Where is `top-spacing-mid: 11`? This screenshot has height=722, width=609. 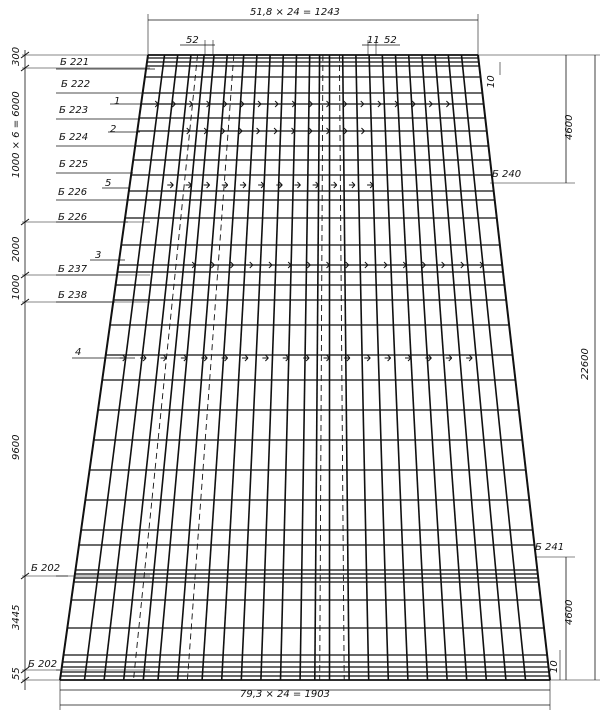
top-spacing-mid: 11 is located at coordinates (373, 40).